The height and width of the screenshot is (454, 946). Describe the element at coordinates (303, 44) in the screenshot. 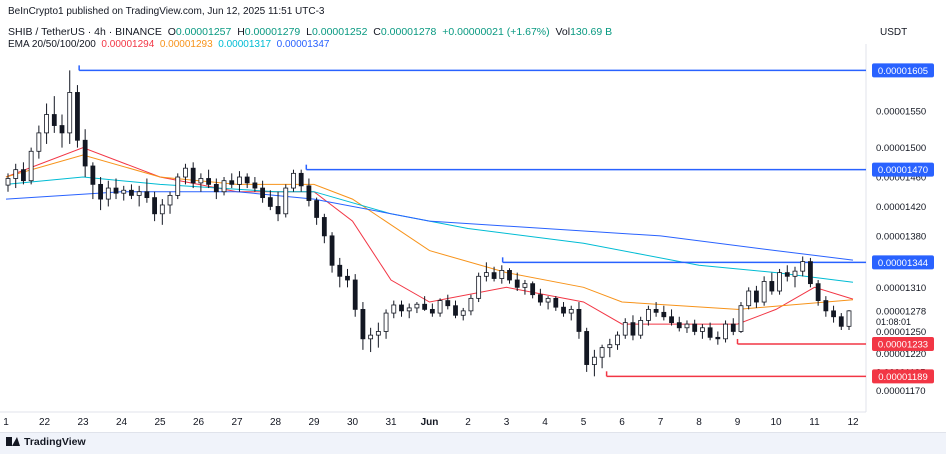

I see `ema200-value: 0.00001347` at that location.